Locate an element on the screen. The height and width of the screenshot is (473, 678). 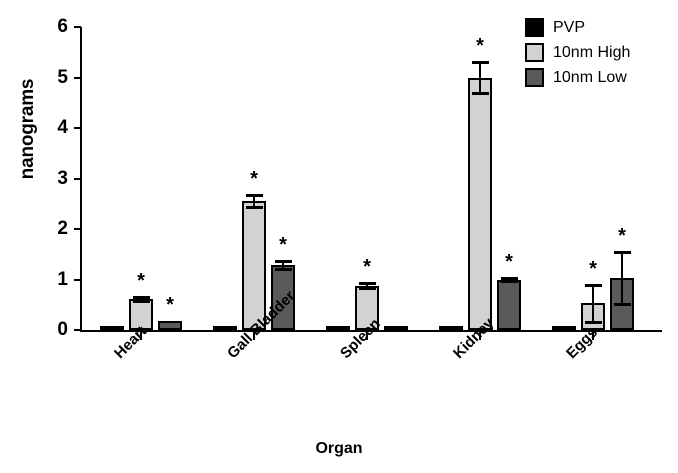
y-tick-label: 1 is located at coordinates (62, 279).